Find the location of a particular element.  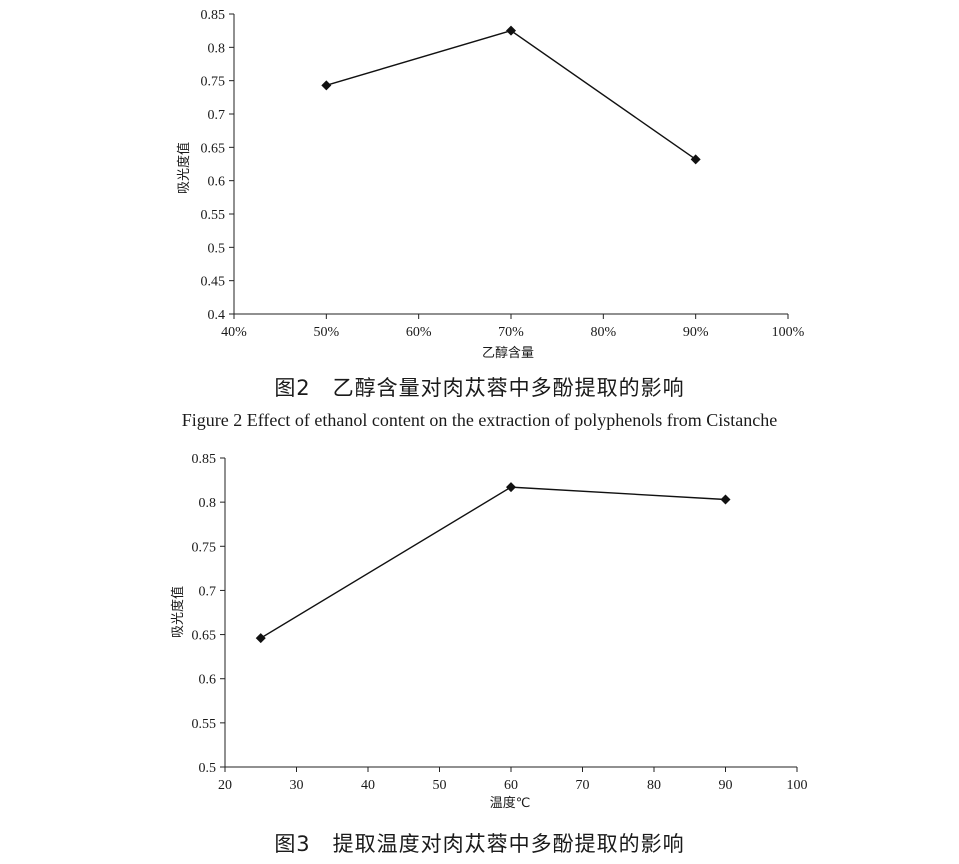

x-tick-label: 40 is located at coordinates (368, 785).